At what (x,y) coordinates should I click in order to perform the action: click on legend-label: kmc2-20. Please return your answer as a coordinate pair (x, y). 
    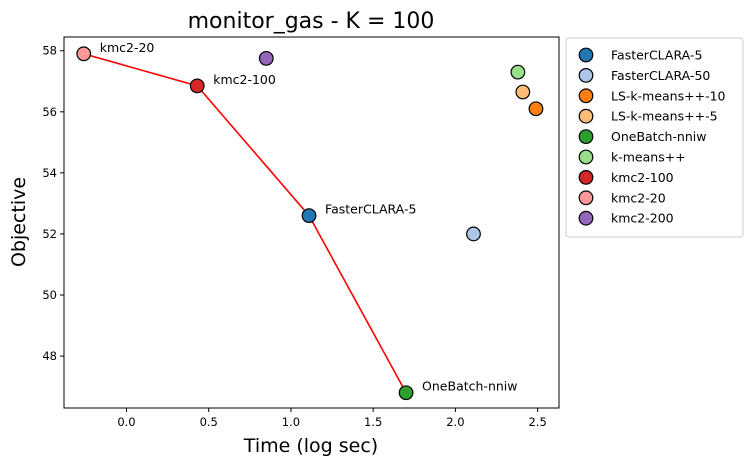
    Looking at the image, I should click on (638, 197).